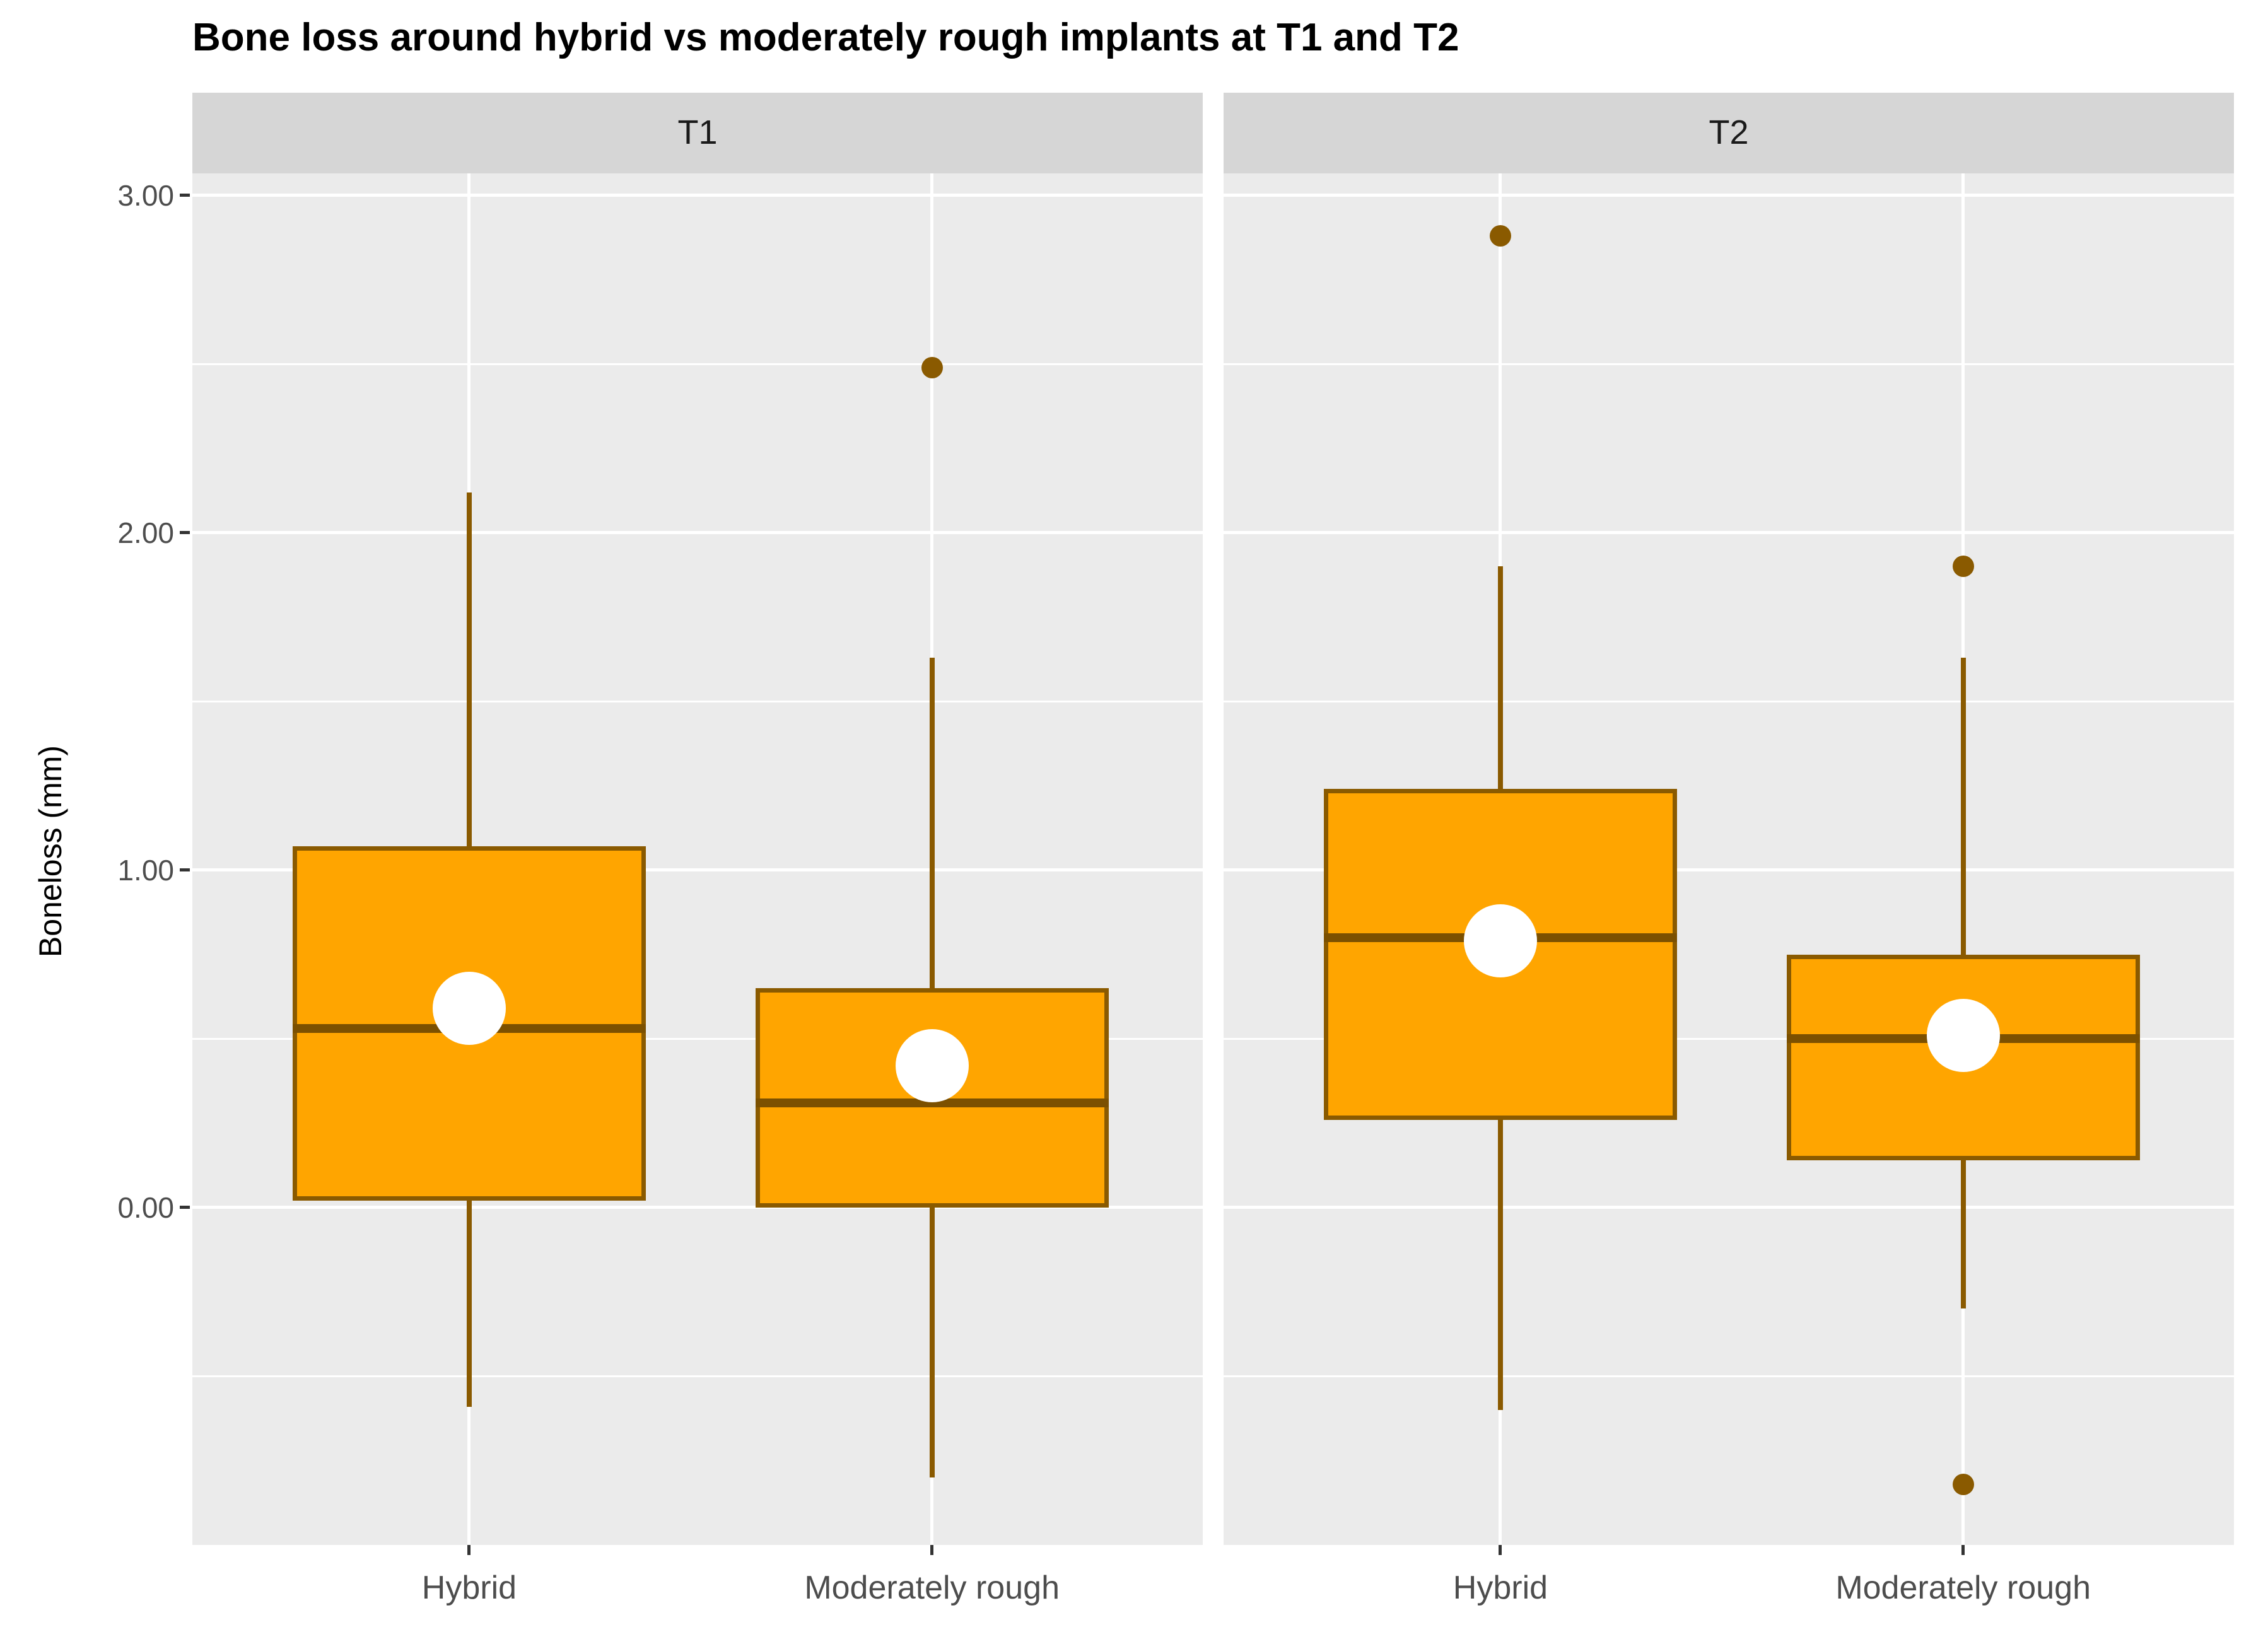  Describe the element at coordinates (145, 870) in the screenshot. I see `y-tick-label: 1.00` at that location.